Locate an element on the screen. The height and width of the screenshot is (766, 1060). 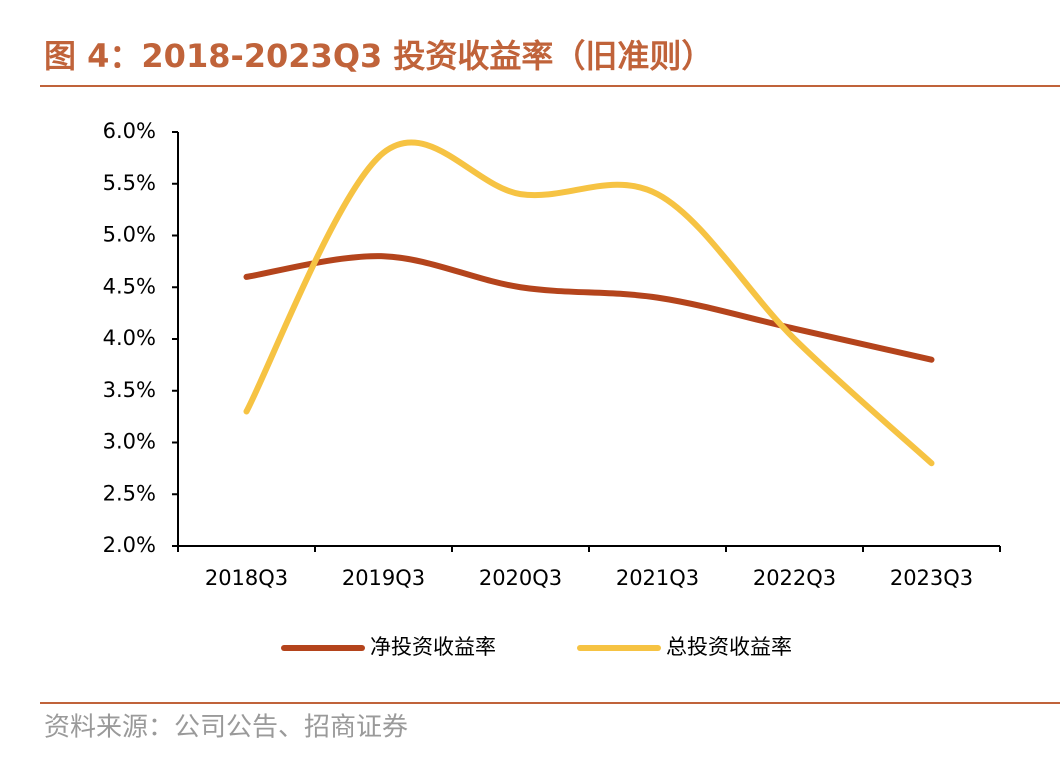
source-note: 资料来源：公司公告、招商证券 is located at coordinates (226, 728).